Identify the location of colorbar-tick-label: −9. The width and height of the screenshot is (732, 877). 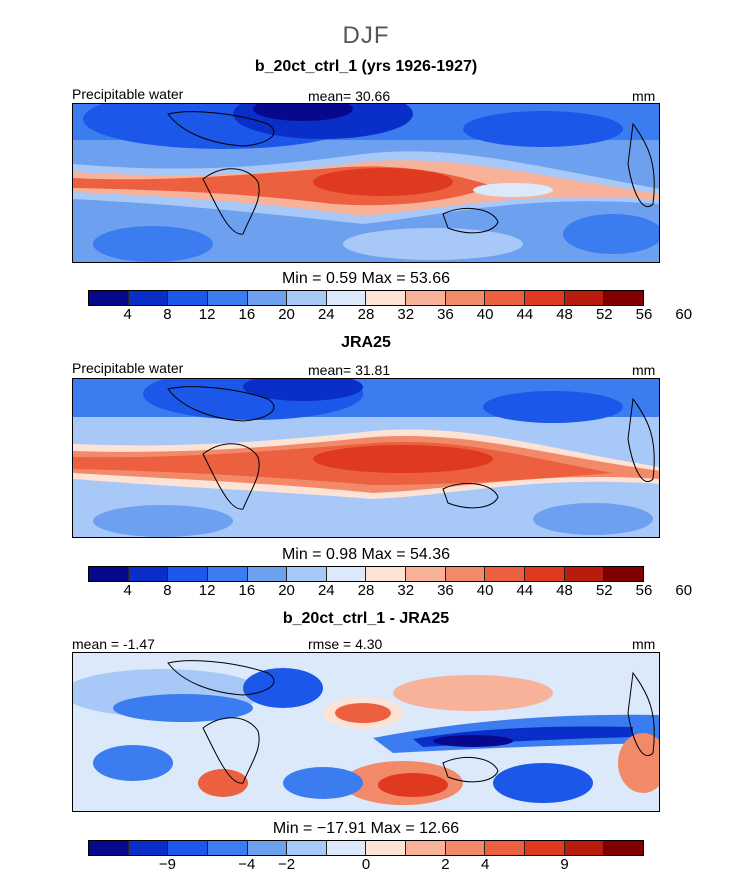
(167, 864).